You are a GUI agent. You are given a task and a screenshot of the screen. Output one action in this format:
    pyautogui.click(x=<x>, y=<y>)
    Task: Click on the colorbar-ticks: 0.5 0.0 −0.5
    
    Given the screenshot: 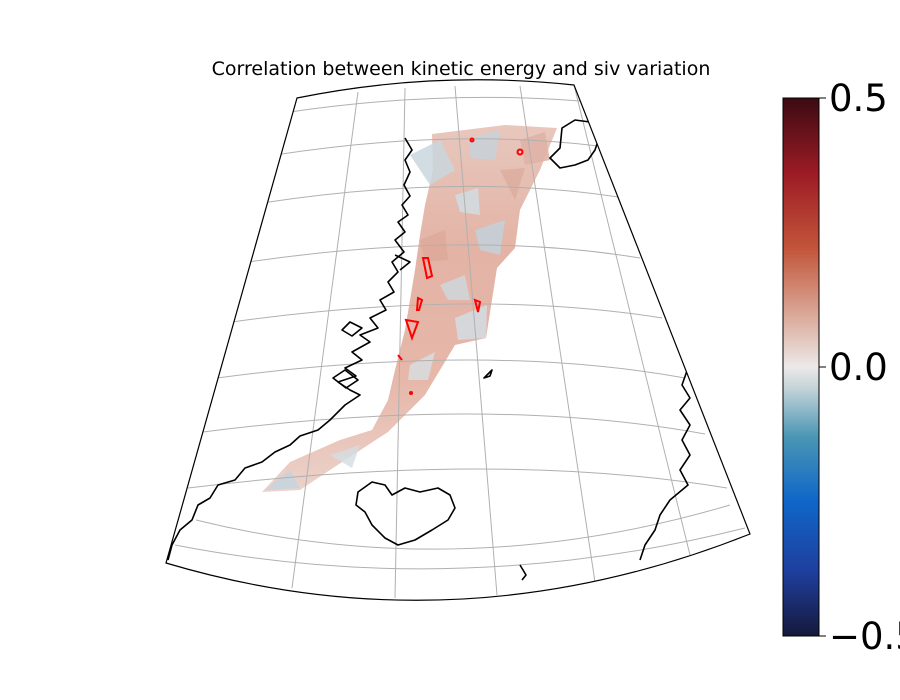 What is the action you would take?
    pyautogui.click(x=859, y=367)
    